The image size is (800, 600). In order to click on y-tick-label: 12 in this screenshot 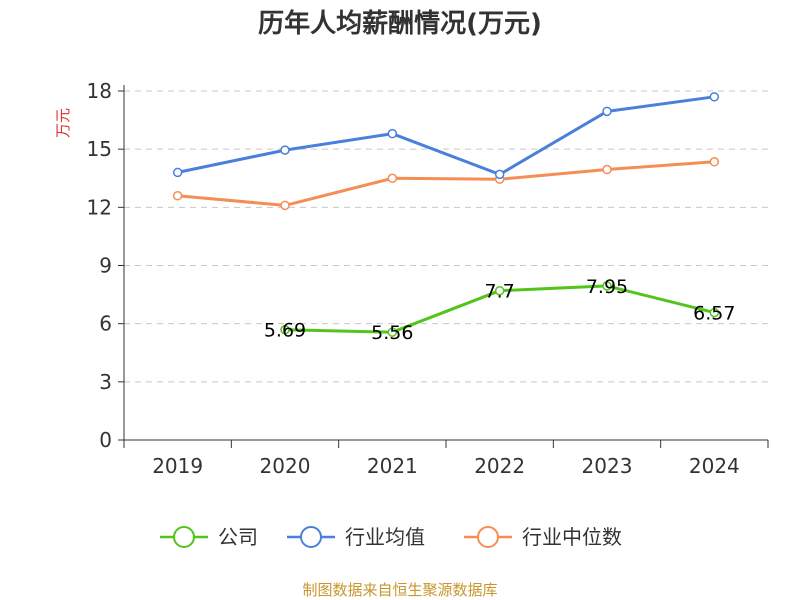, I will do `click(99, 207)`.